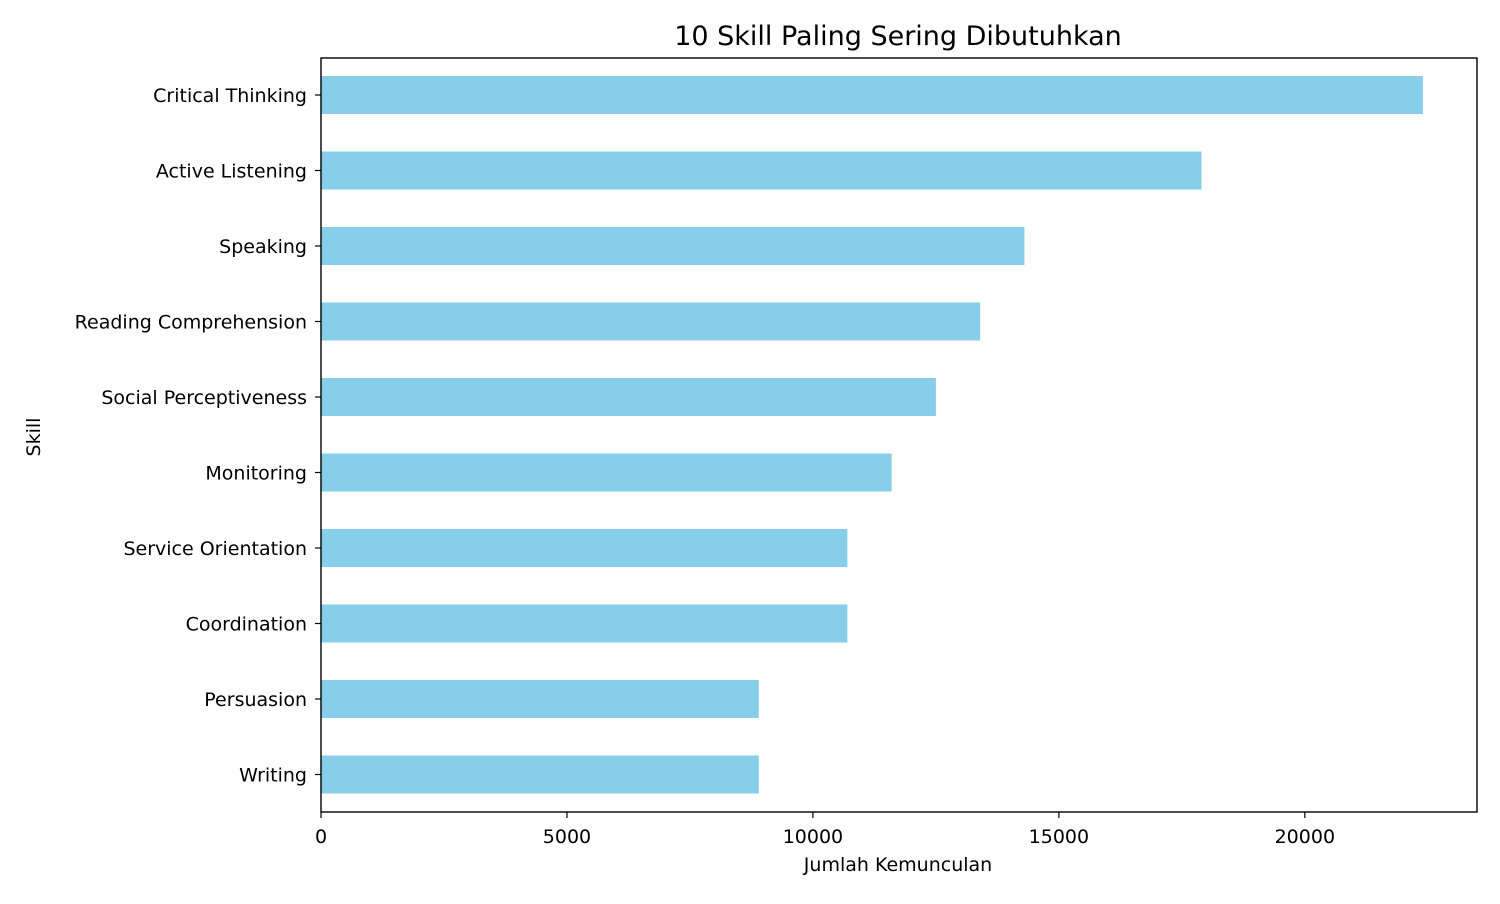 This screenshot has height=904, width=1500. What do you see at coordinates (215, 549) in the screenshot?
I see `y-tick-label: Service Orientation` at bounding box center [215, 549].